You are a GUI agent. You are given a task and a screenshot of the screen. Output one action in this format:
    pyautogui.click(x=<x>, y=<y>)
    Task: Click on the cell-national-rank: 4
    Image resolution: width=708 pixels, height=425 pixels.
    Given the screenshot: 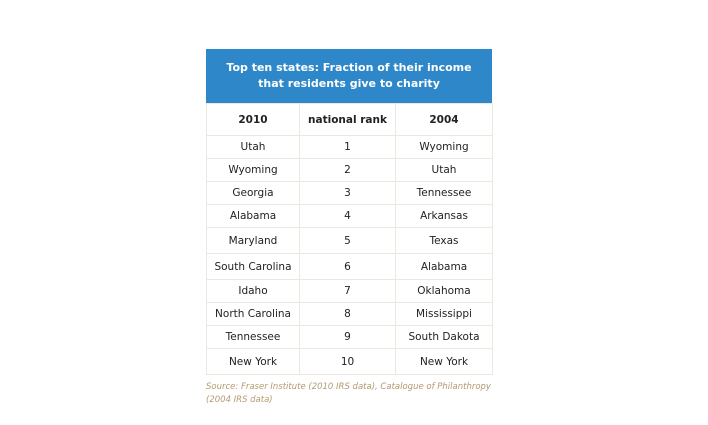 What is the action you would take?
    pyautogui.click(x=347, y=216)
    